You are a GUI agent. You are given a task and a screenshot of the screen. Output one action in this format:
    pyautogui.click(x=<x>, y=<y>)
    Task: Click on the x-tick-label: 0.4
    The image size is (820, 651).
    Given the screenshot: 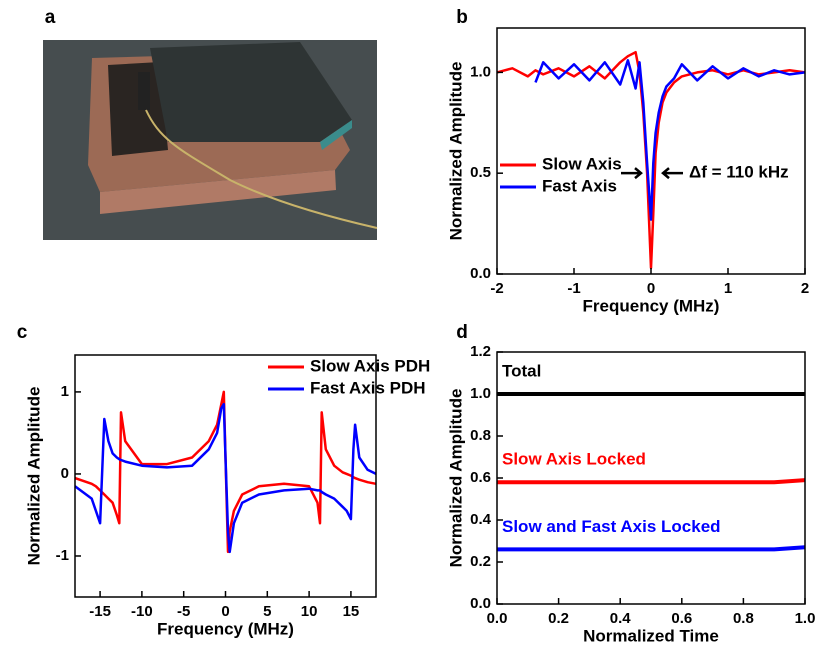 What is the action you would take?
    pyautogui.click(x=621, y=618)
    